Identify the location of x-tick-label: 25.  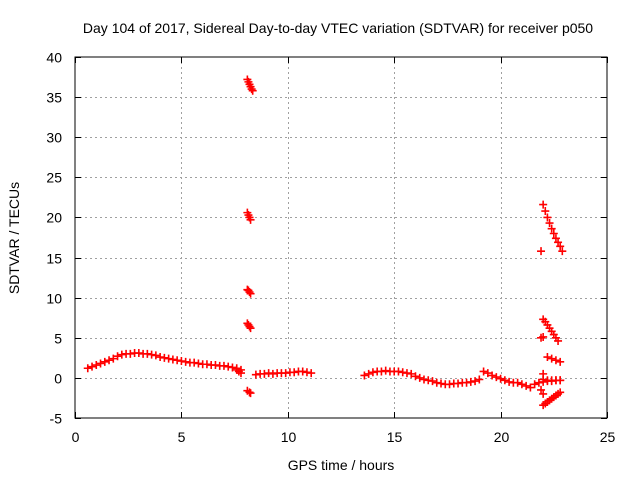
(608, 437).